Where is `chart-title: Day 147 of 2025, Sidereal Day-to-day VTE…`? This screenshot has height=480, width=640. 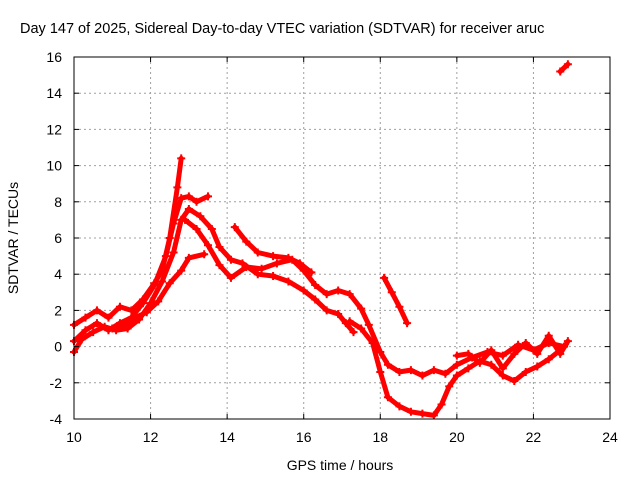
chart-title: Day 147 of 2025, Sidereal Day-to-day VTE… is located at coordinates (282, 29).